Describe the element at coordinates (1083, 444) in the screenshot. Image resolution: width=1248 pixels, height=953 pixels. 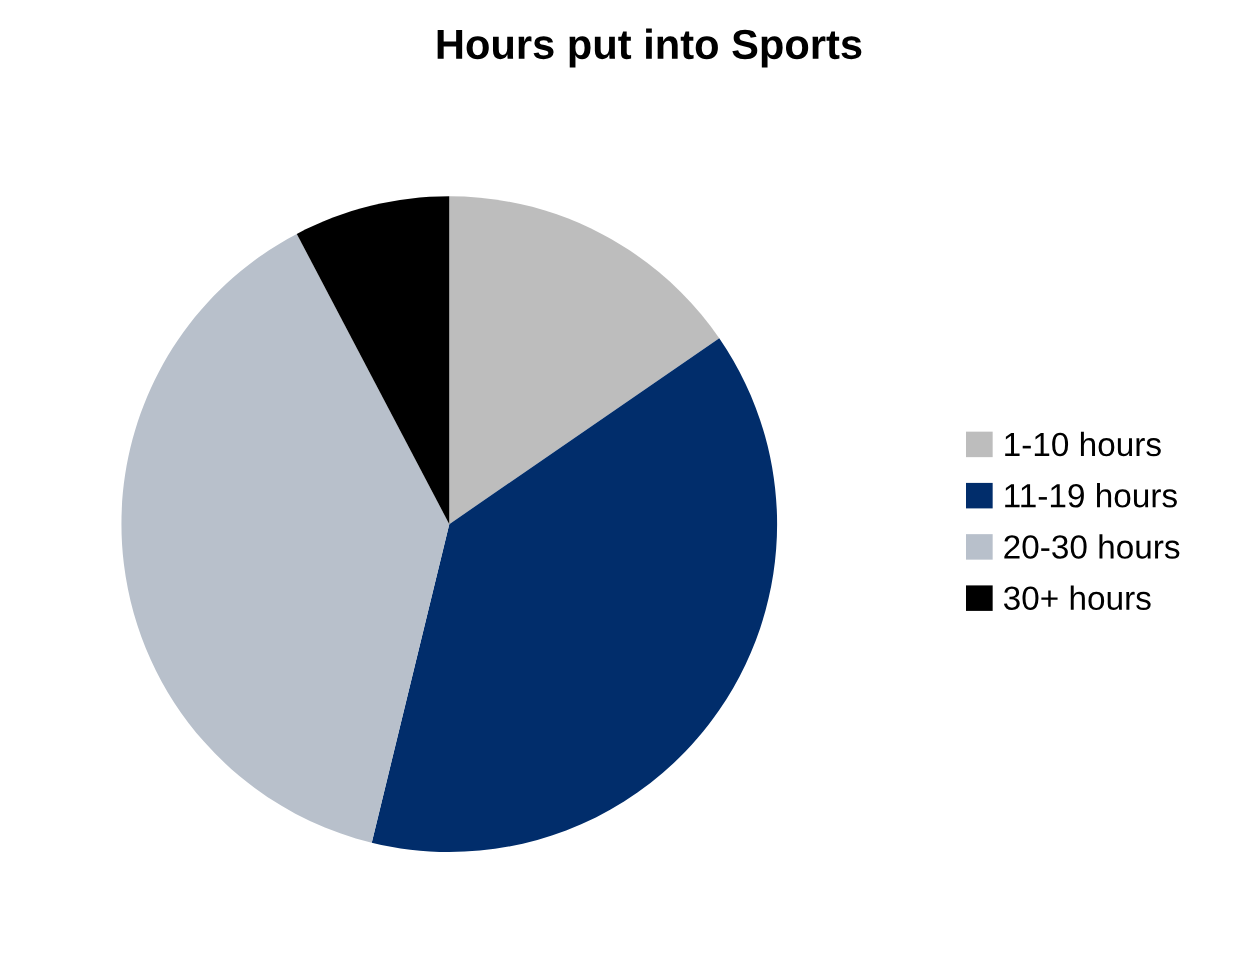
I see `legend-label: 1-10 hours` at that location.